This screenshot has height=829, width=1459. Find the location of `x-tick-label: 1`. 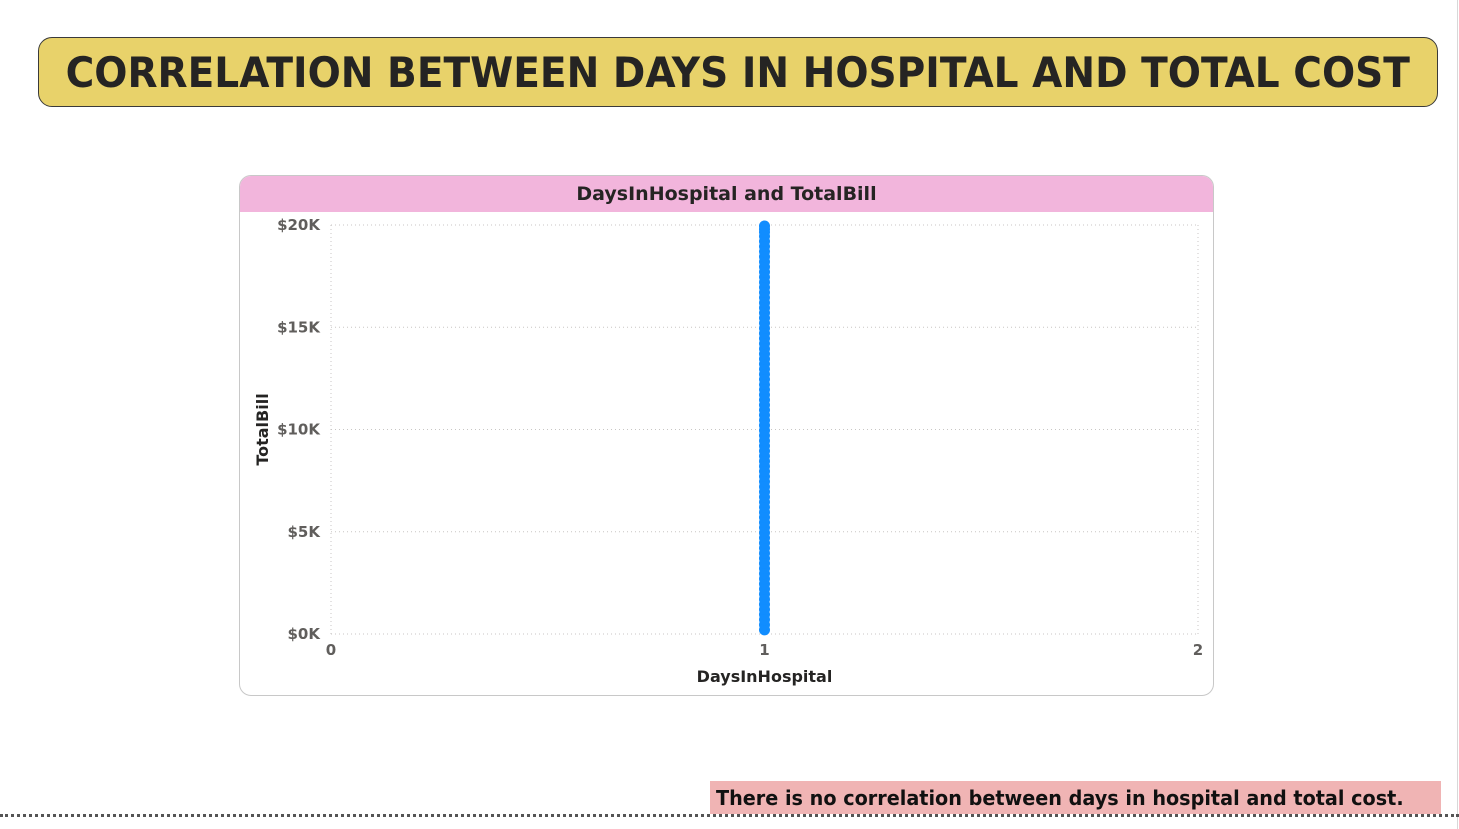

x-tick-label: 1 is located at coordinates (764, 650).